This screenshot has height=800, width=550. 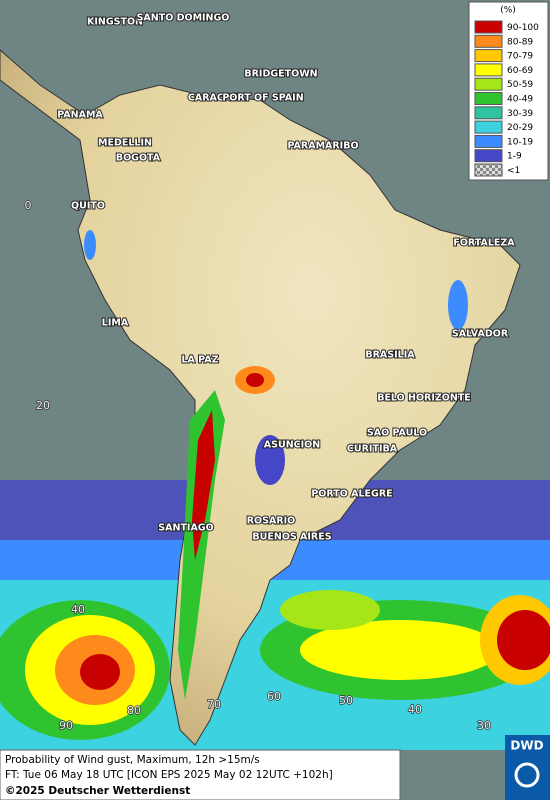 I want to click on place-label: BUENOS AIRES, so click(x=291, y=537).